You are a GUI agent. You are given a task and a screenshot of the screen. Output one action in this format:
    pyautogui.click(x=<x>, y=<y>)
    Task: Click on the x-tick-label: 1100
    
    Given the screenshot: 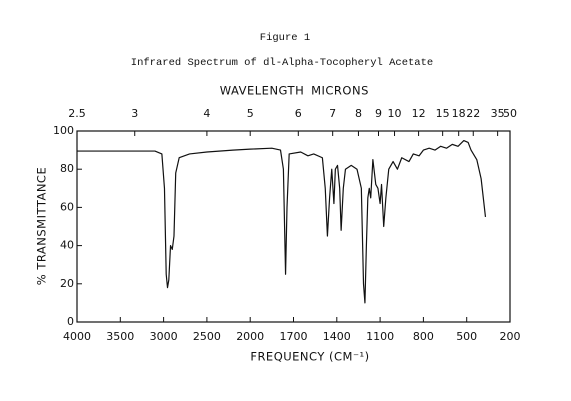 What is the action you would take?
    pyautogui.click(x=380, y=336)
    